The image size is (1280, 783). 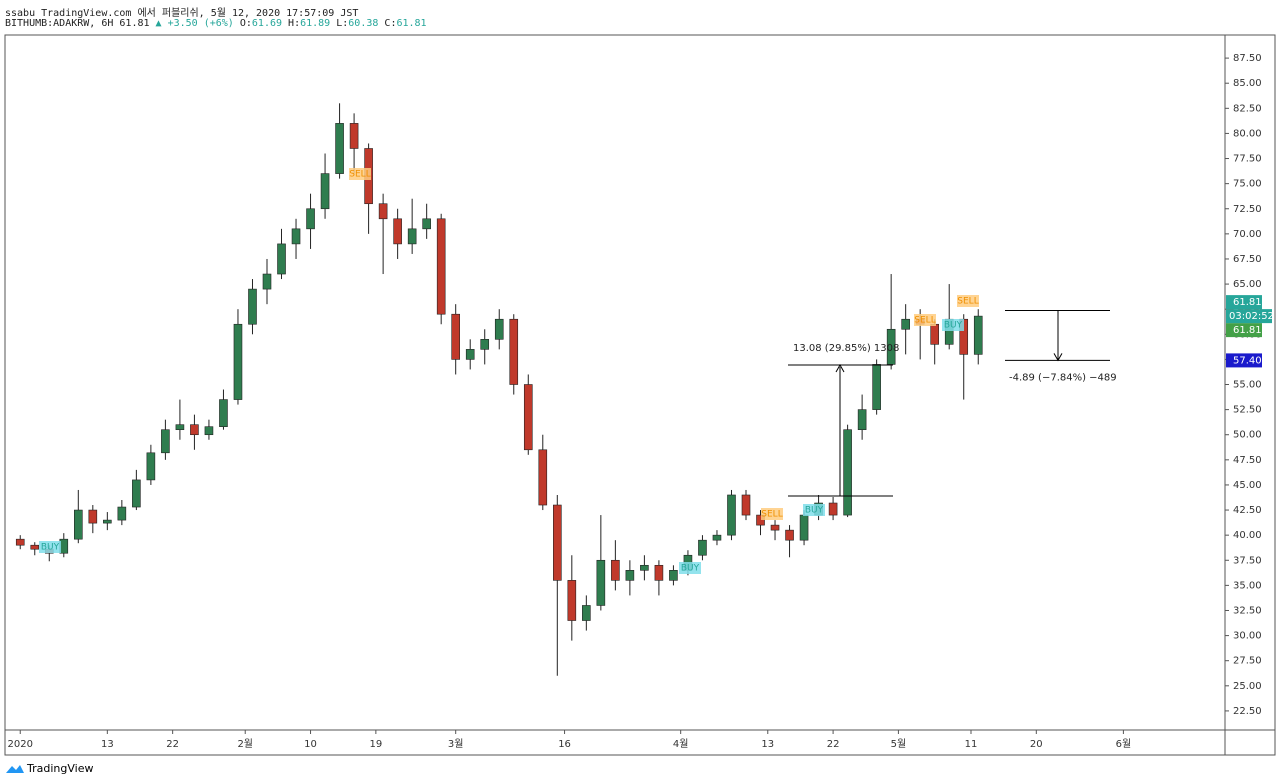 I want to click on c-label: C:, so click(x=390, y=23).